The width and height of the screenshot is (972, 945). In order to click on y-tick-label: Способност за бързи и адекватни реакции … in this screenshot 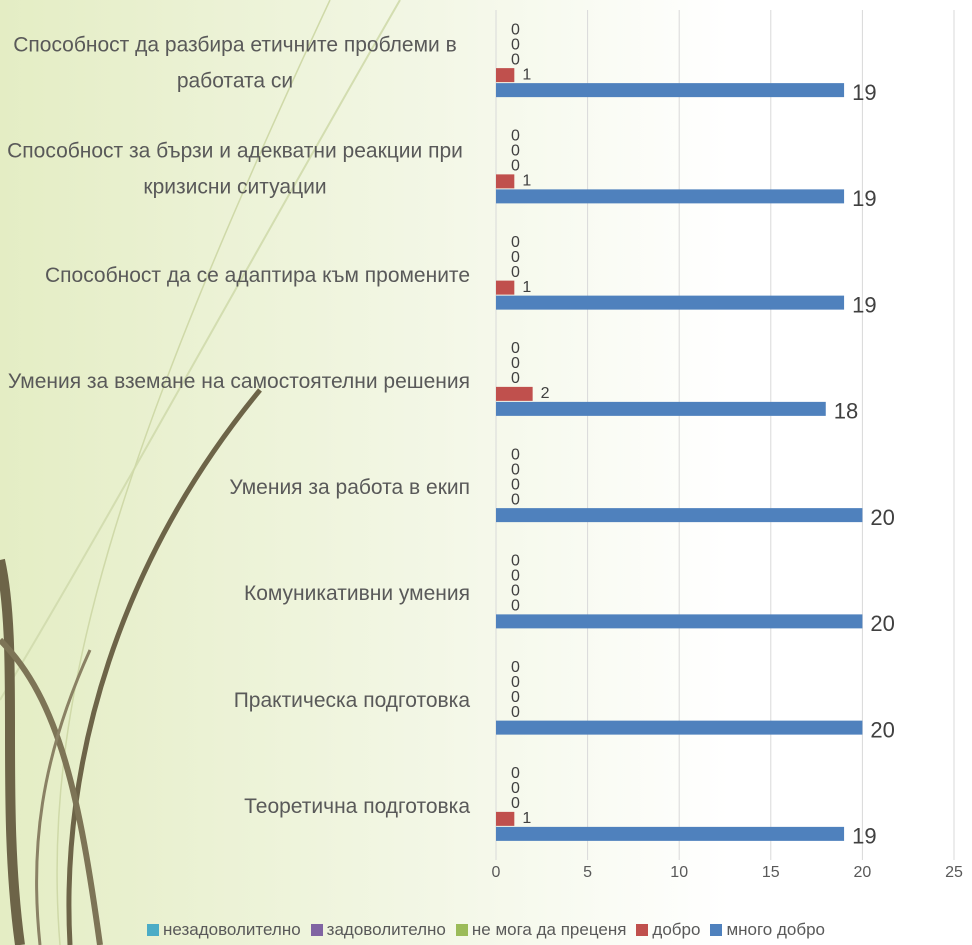, I will do `click(235, 169)`.